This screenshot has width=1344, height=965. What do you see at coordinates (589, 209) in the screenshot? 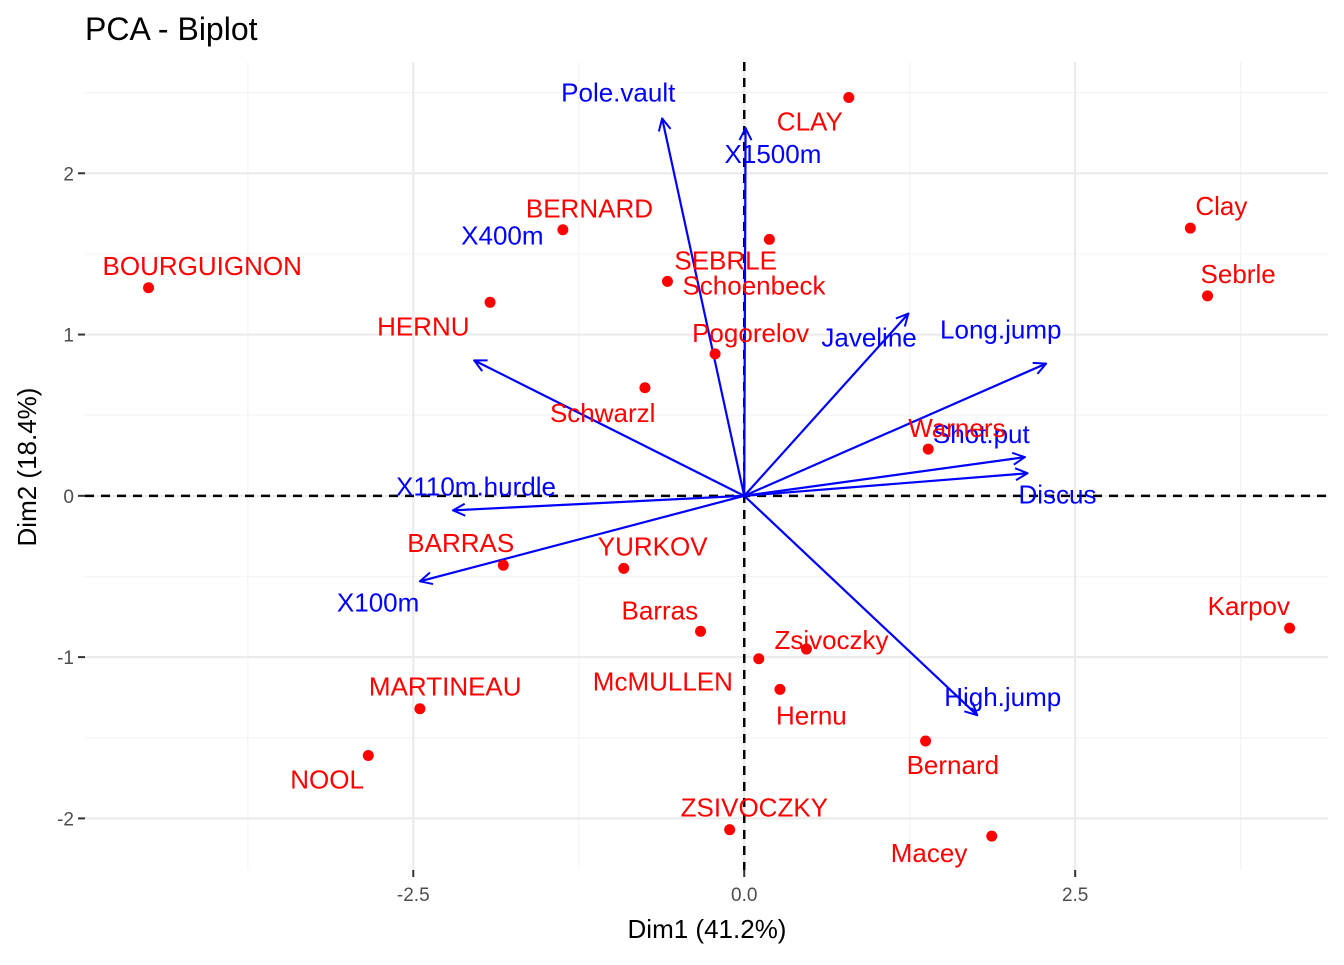
I see `point-label-bernard: BERNARD` at bounding box center [589, 209].